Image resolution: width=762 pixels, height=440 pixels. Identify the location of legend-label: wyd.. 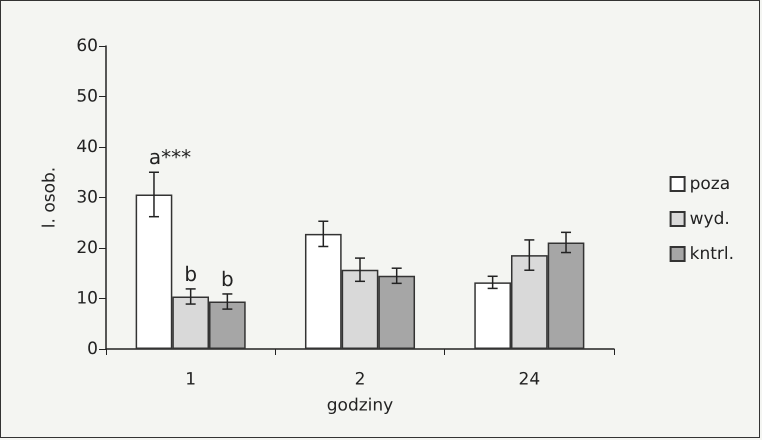
(710, 219).